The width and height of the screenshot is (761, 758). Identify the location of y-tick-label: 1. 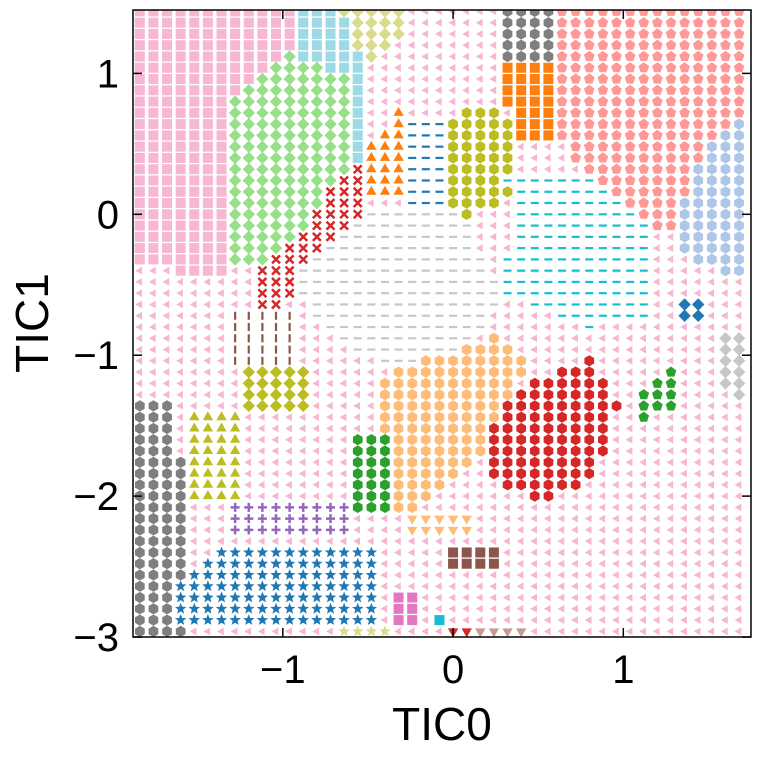
(108, 74).